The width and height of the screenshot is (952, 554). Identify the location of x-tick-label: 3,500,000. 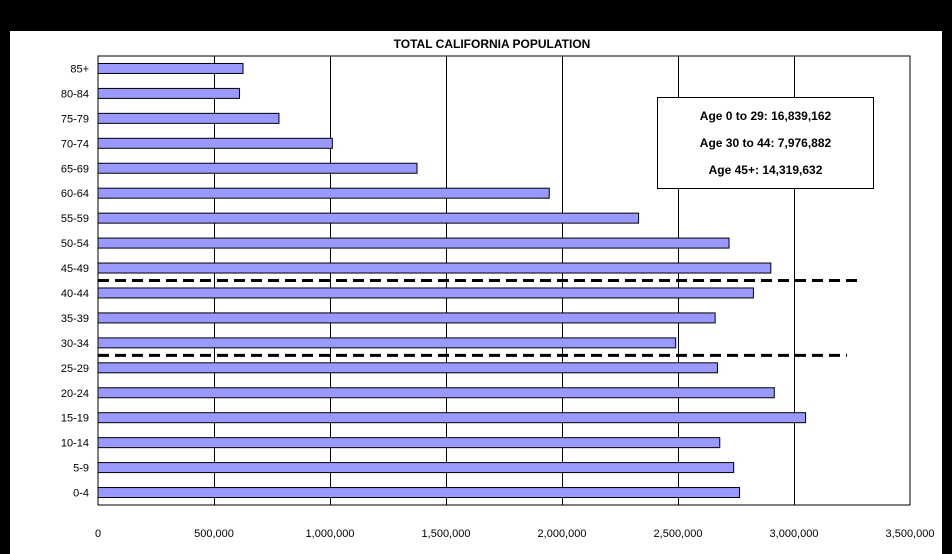
(910, 534).